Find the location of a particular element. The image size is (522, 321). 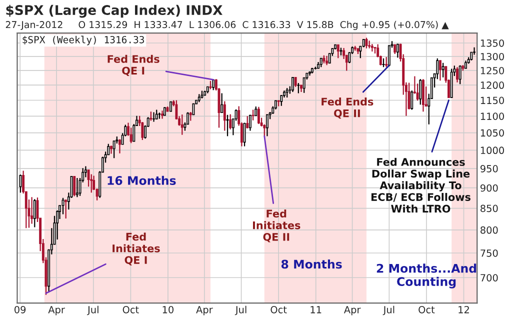

x-tick-label: 09 is located at coordinates (20, 310).